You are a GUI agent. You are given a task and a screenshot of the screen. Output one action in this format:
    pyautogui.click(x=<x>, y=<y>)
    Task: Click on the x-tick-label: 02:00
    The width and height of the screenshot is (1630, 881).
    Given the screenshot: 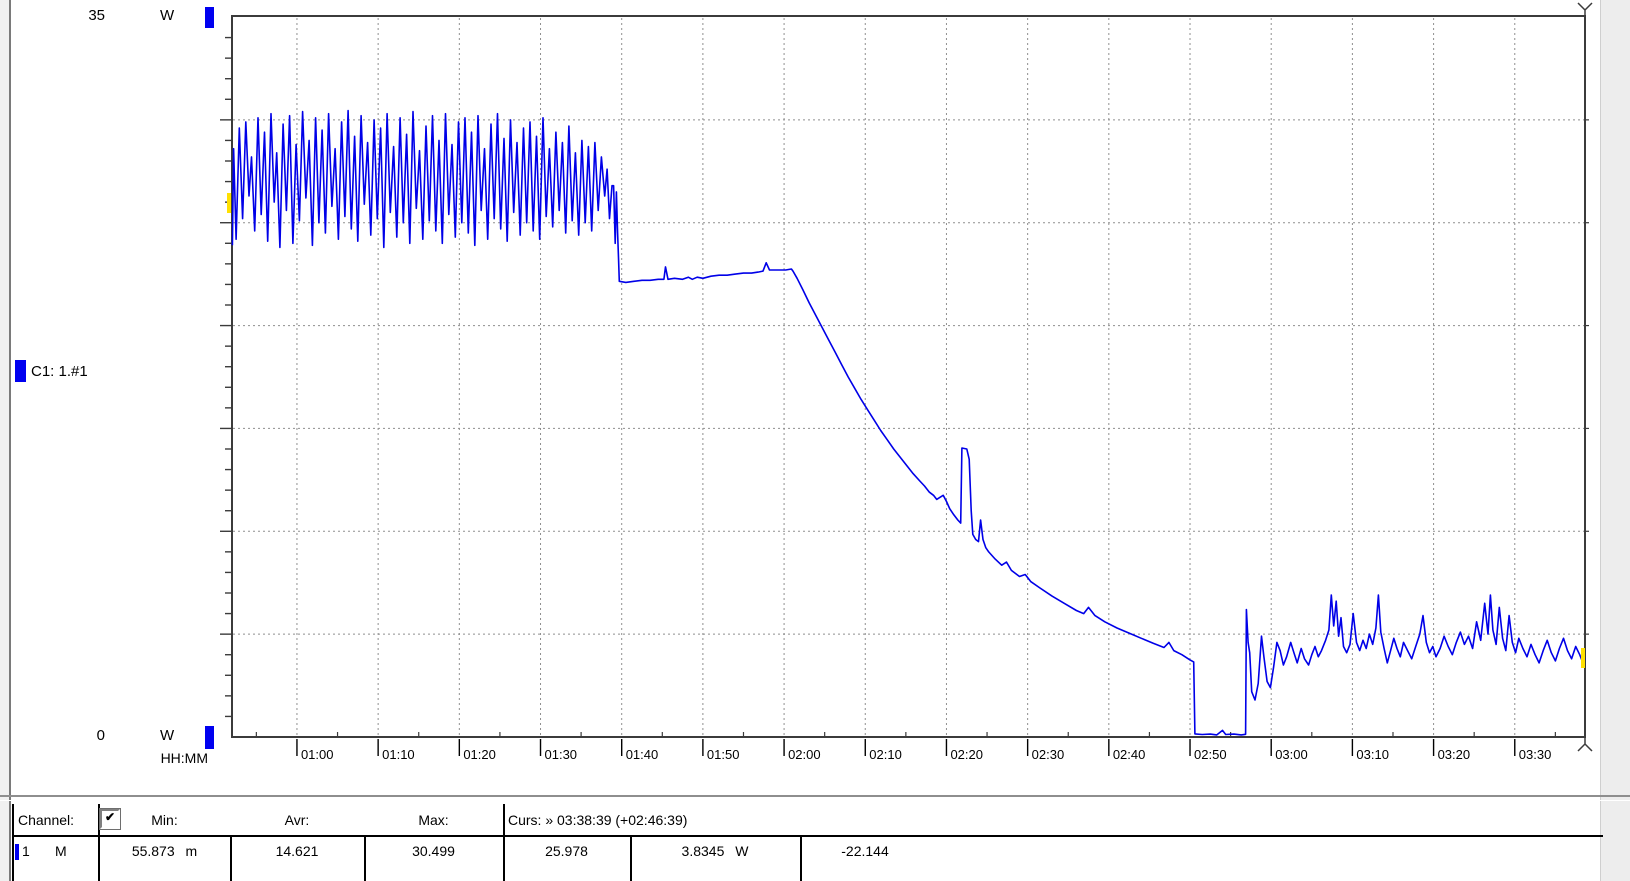 What is the action you would take?
    pyautogui.click(x=804, y=754)
    